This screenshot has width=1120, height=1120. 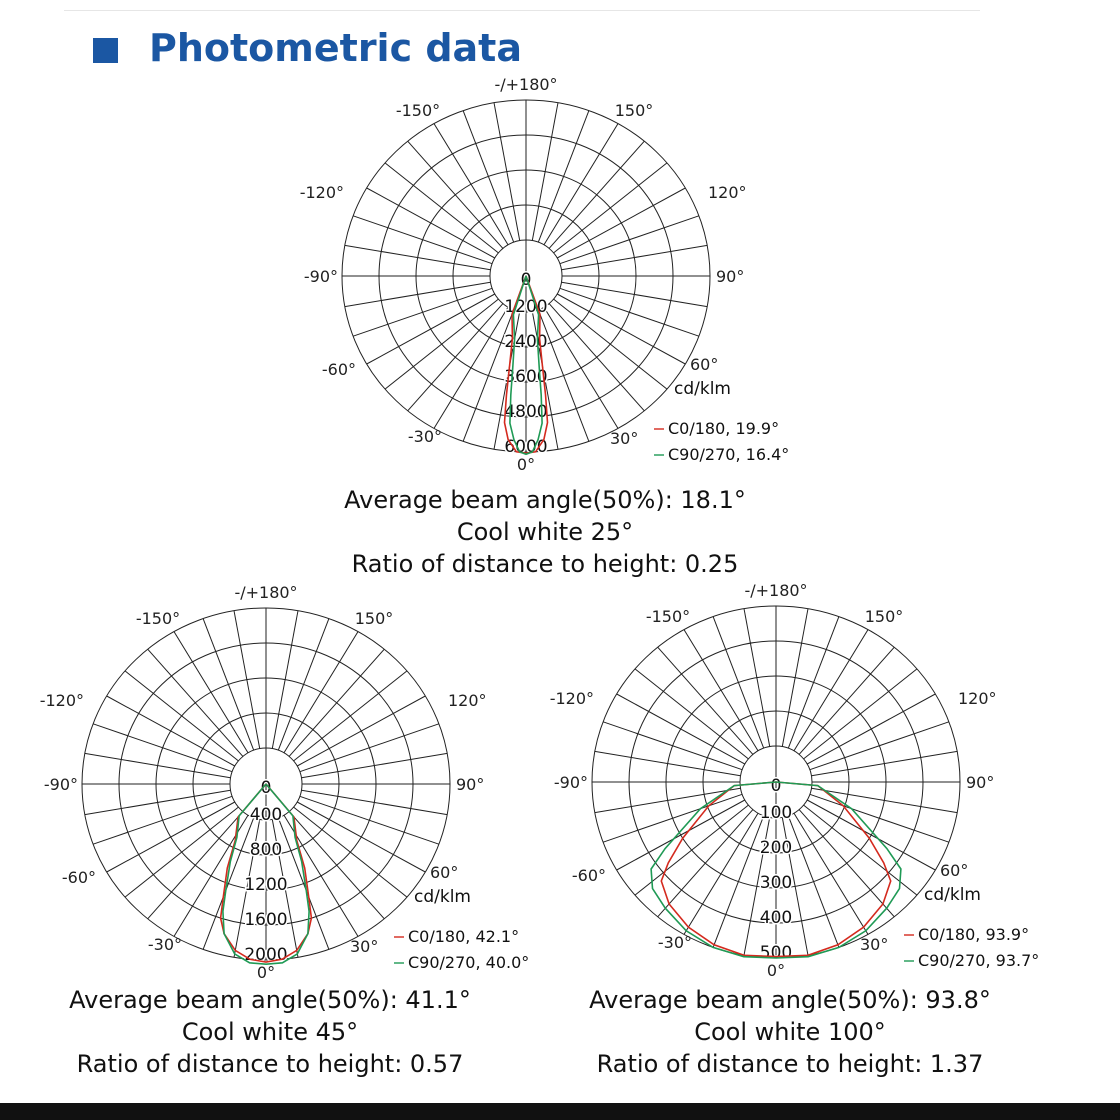 I want to click on angle-label-minus120: -120°, so click(x=322, y=192).